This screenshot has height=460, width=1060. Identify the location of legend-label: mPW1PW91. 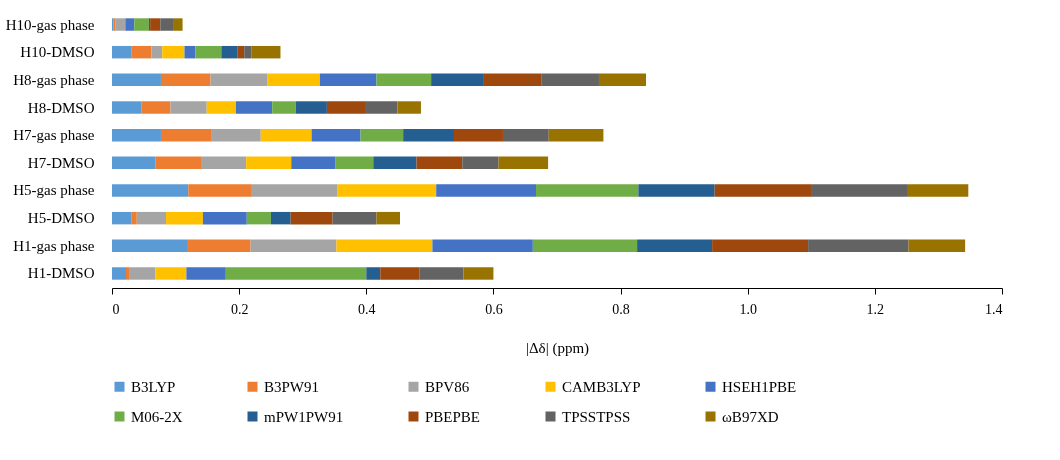
(304, 416).